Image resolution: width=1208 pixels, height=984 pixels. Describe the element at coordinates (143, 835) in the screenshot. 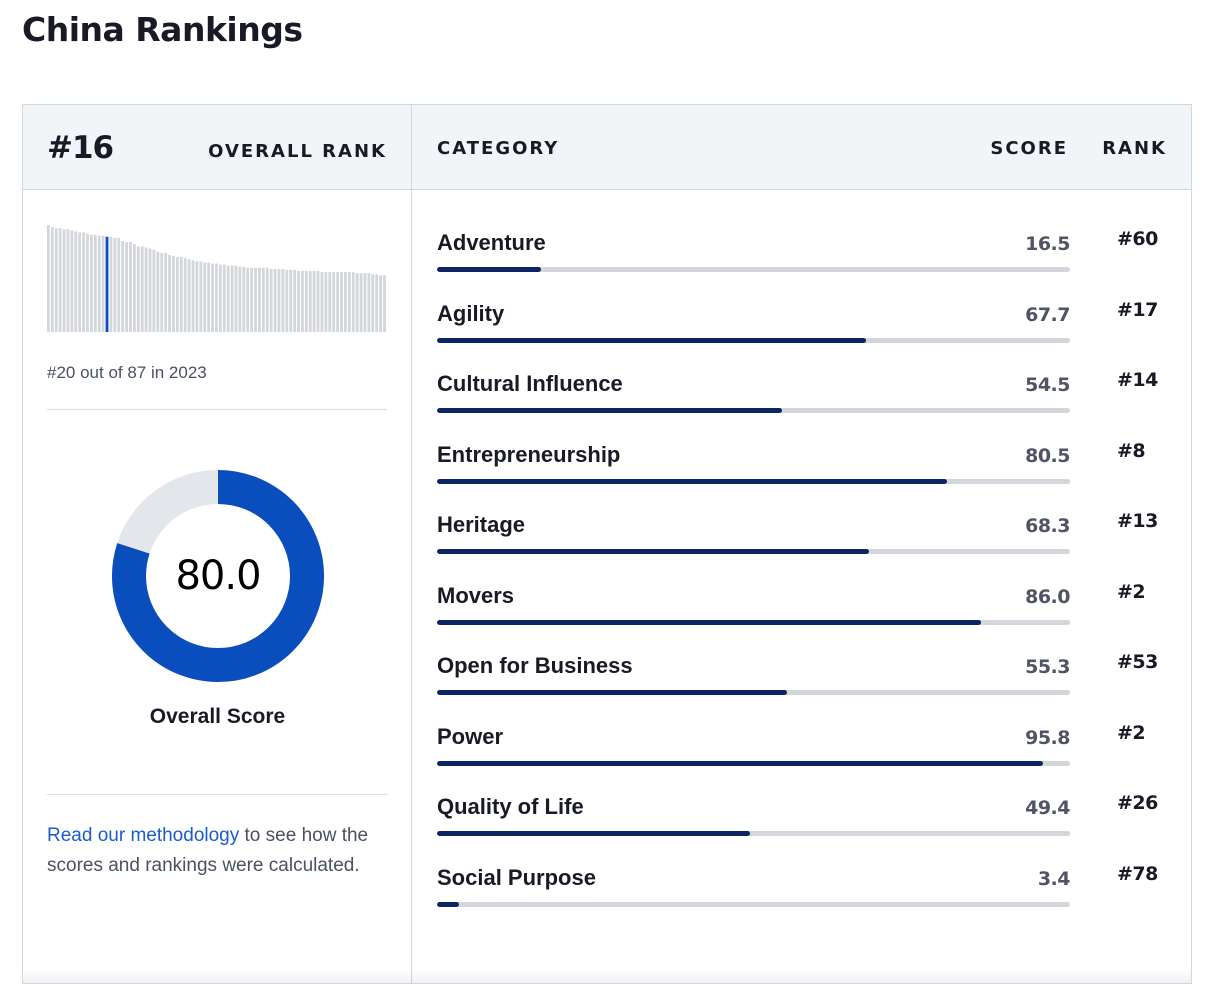

I see `methodology-link: Read our methodology` at that location.